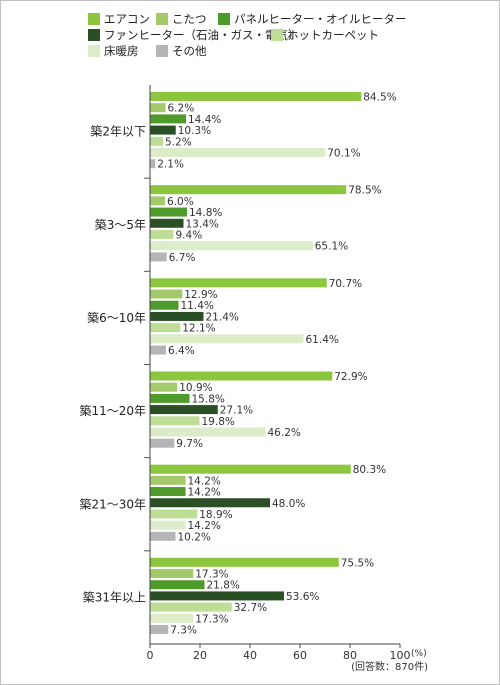 This screenshot has height=685, width=500. Describe the element at coordinates (322, 340) in the screenshot. I see `data-label: 61.4%` at that location.